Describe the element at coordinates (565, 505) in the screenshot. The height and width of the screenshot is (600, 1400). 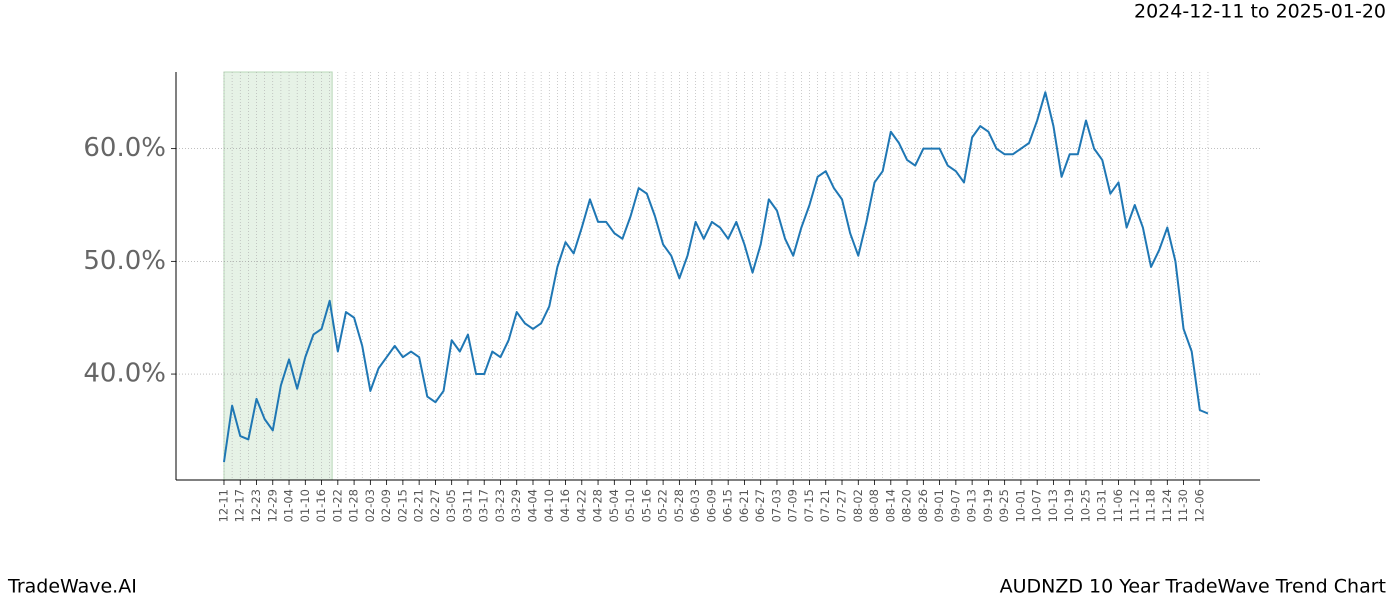
I see `x-tick-label: 04-16` at that location.